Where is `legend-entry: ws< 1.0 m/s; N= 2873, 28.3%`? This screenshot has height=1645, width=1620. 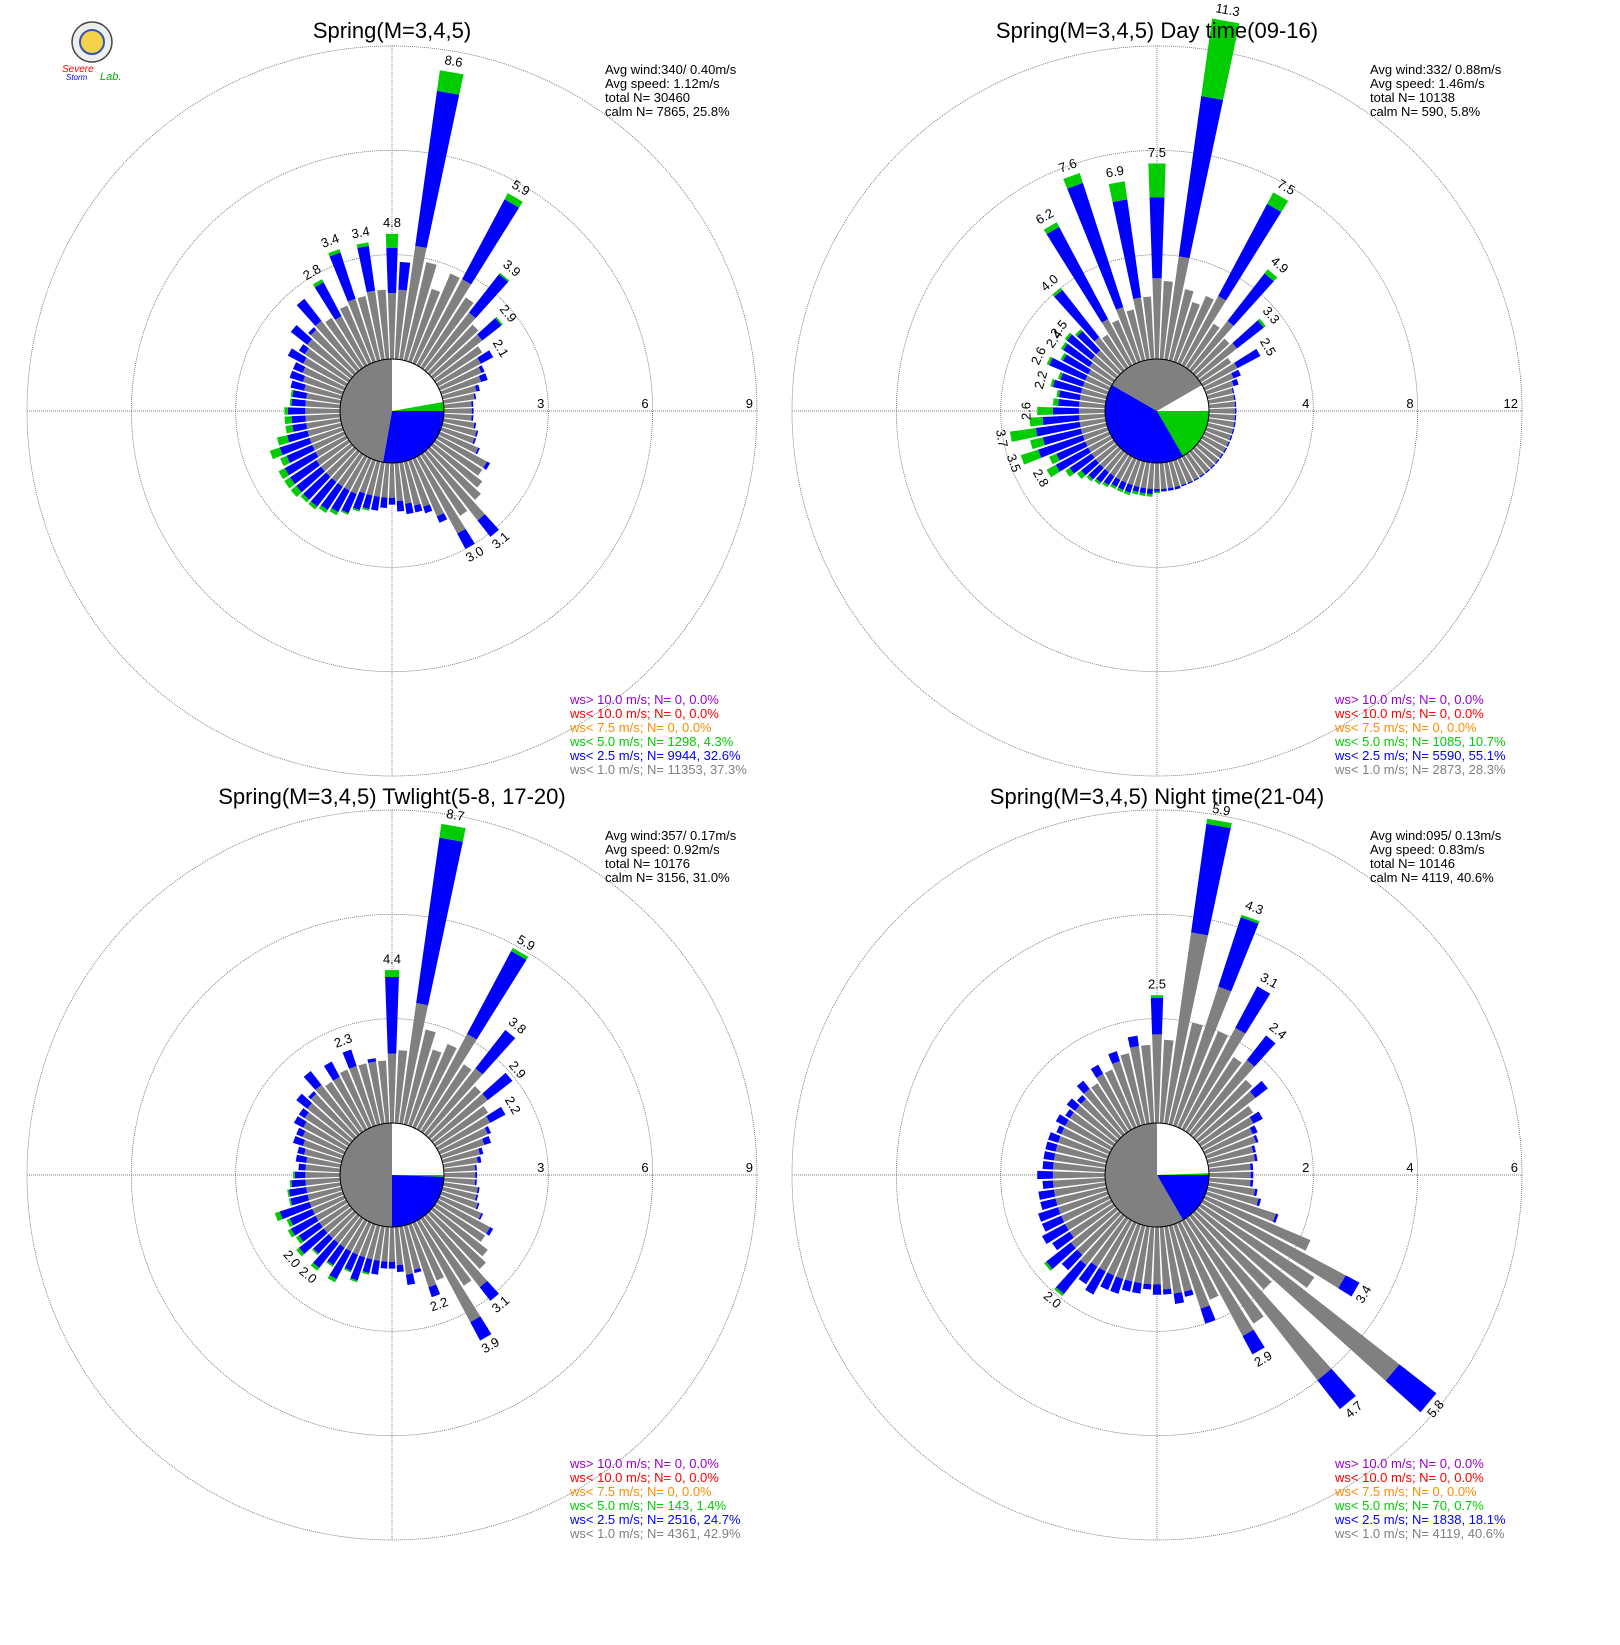 legend-entry: ws< 1.0 m/s; N= 2873, 28.3% is located at coordinates (1420, 769).